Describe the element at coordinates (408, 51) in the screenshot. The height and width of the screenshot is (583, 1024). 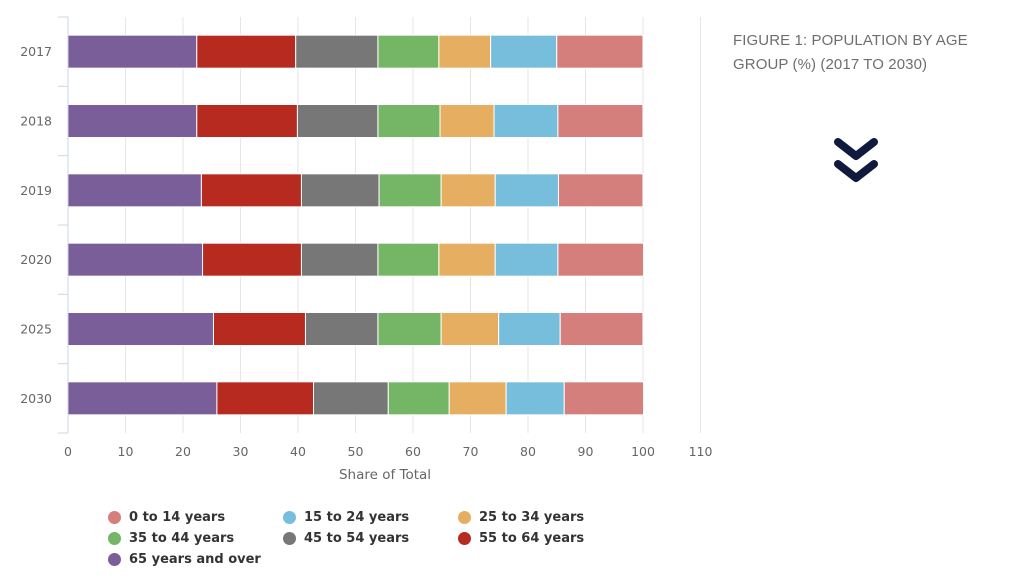
I see `bar-segment-2017-35-to-44-years` at that location.